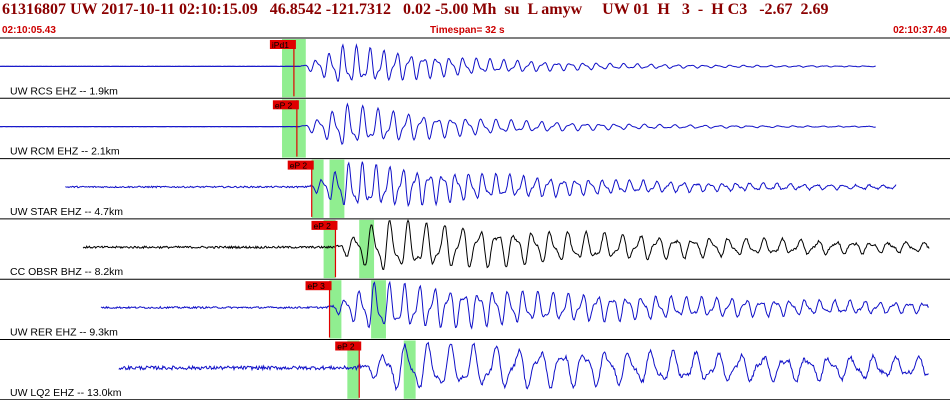 This screenshot has width=950, height=400. I want to click on timespan-label: Timespan= 32 s, so click(467, 30).